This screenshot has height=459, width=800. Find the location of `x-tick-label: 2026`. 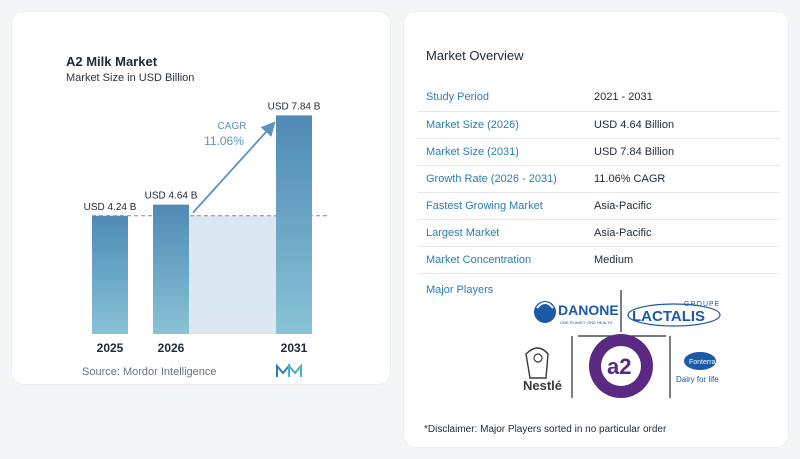

x-tick-label: 2026 is located at coordinates (171, 348).